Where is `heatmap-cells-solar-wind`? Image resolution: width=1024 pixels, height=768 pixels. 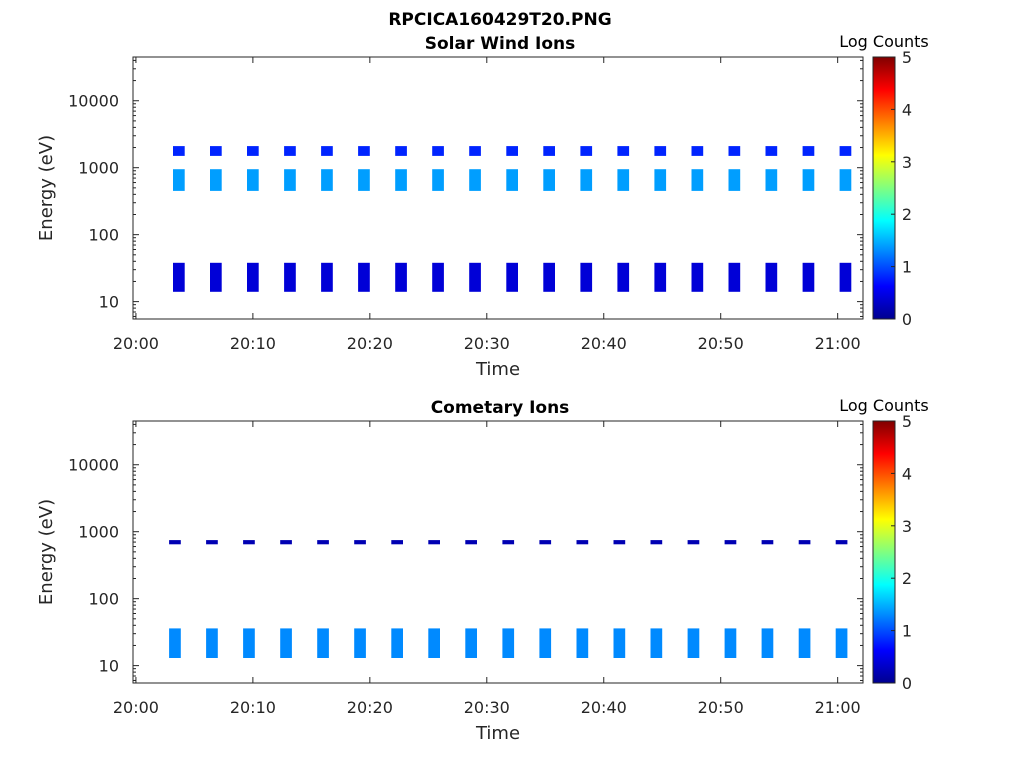
heatmap-cells-solar-wind is located at coordinates (512, 219).